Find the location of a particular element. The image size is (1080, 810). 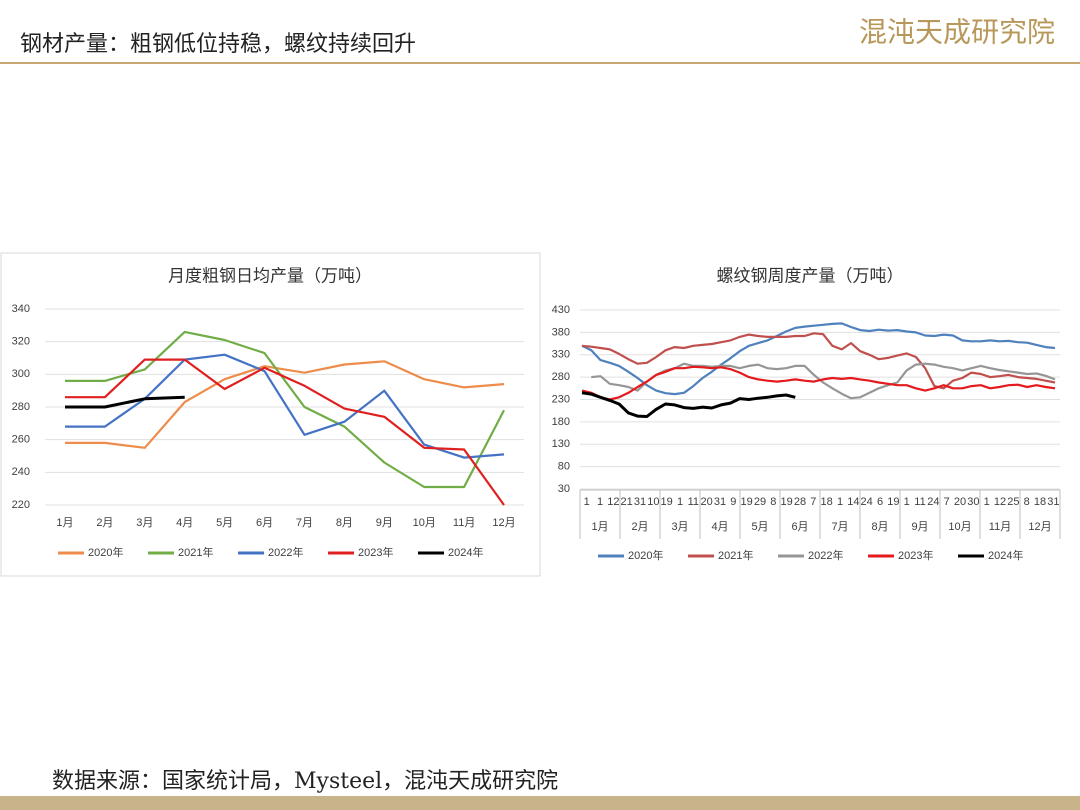

y-tick-label: 380 is located at coordinates (561, 332).